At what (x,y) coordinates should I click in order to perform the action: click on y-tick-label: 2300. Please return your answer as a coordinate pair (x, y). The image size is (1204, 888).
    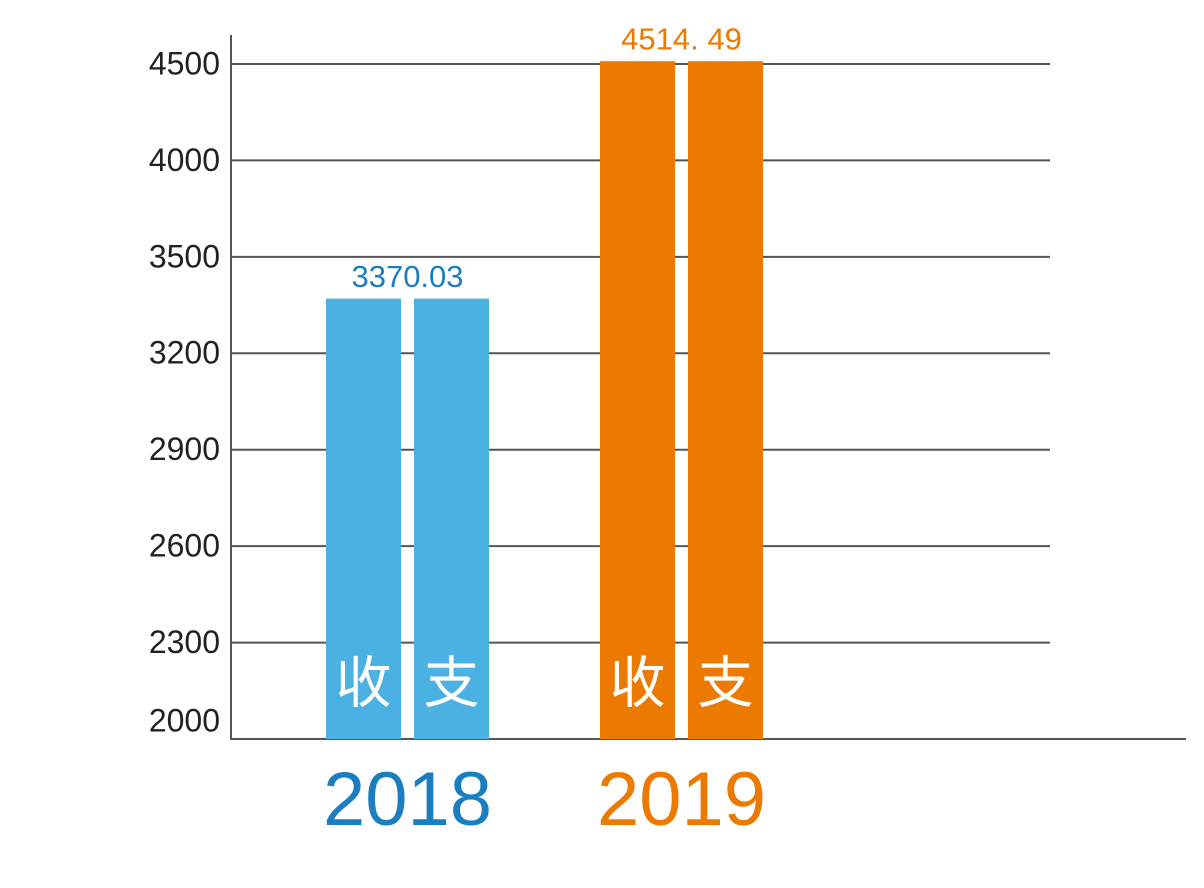
    Looking at the image, I should click on (184, 642).